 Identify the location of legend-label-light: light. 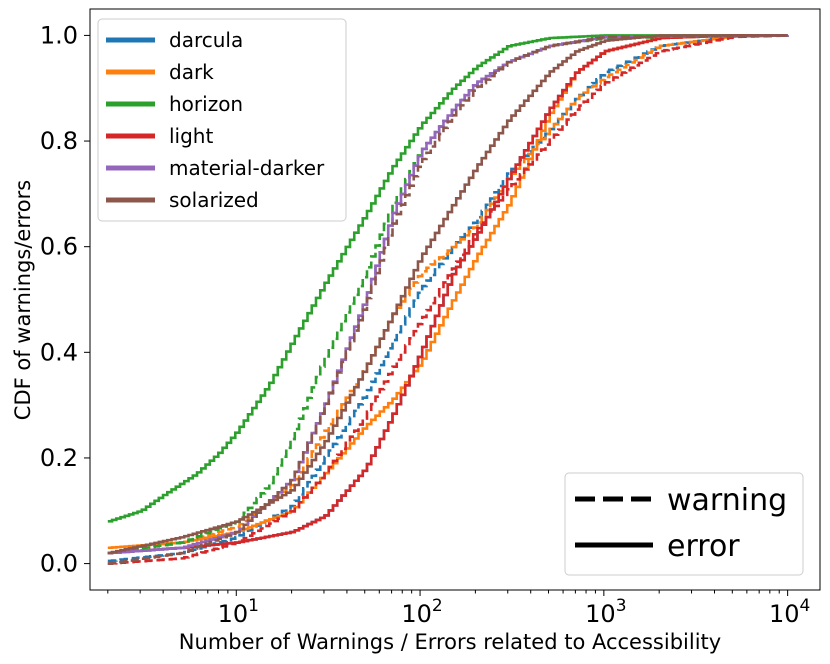
(191, 136).